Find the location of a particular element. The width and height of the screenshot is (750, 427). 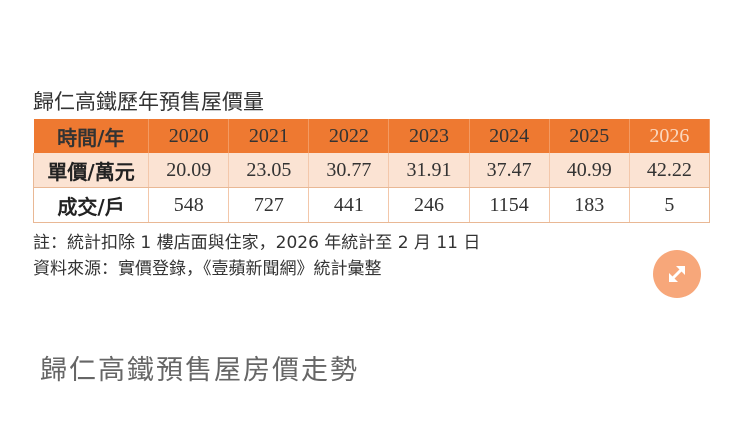

price-cell: 40.99 is located at coordinates (589, 170).